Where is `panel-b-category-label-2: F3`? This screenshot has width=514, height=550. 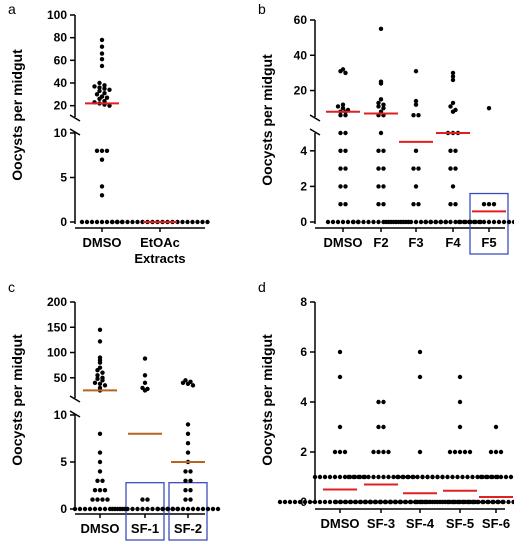 panel-b-category-label-2: F3 is located at coordinates (415, 242).